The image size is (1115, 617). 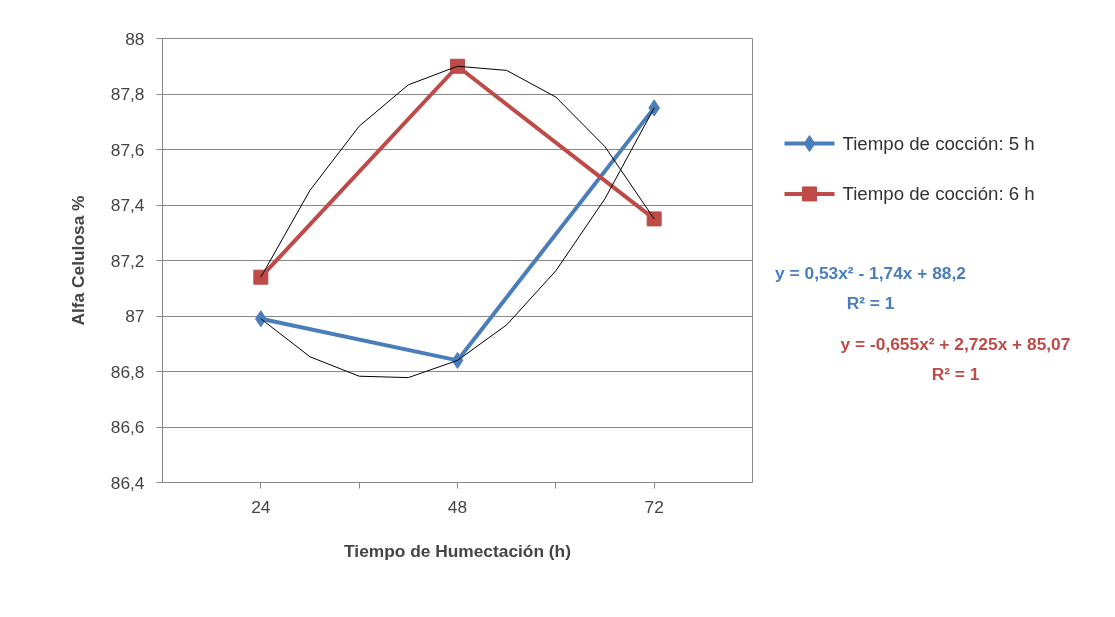 What do you see at coordinates (261, 506) in the screenshot?
I see `x-tick-label: 24` at bounding box center [261, 506].